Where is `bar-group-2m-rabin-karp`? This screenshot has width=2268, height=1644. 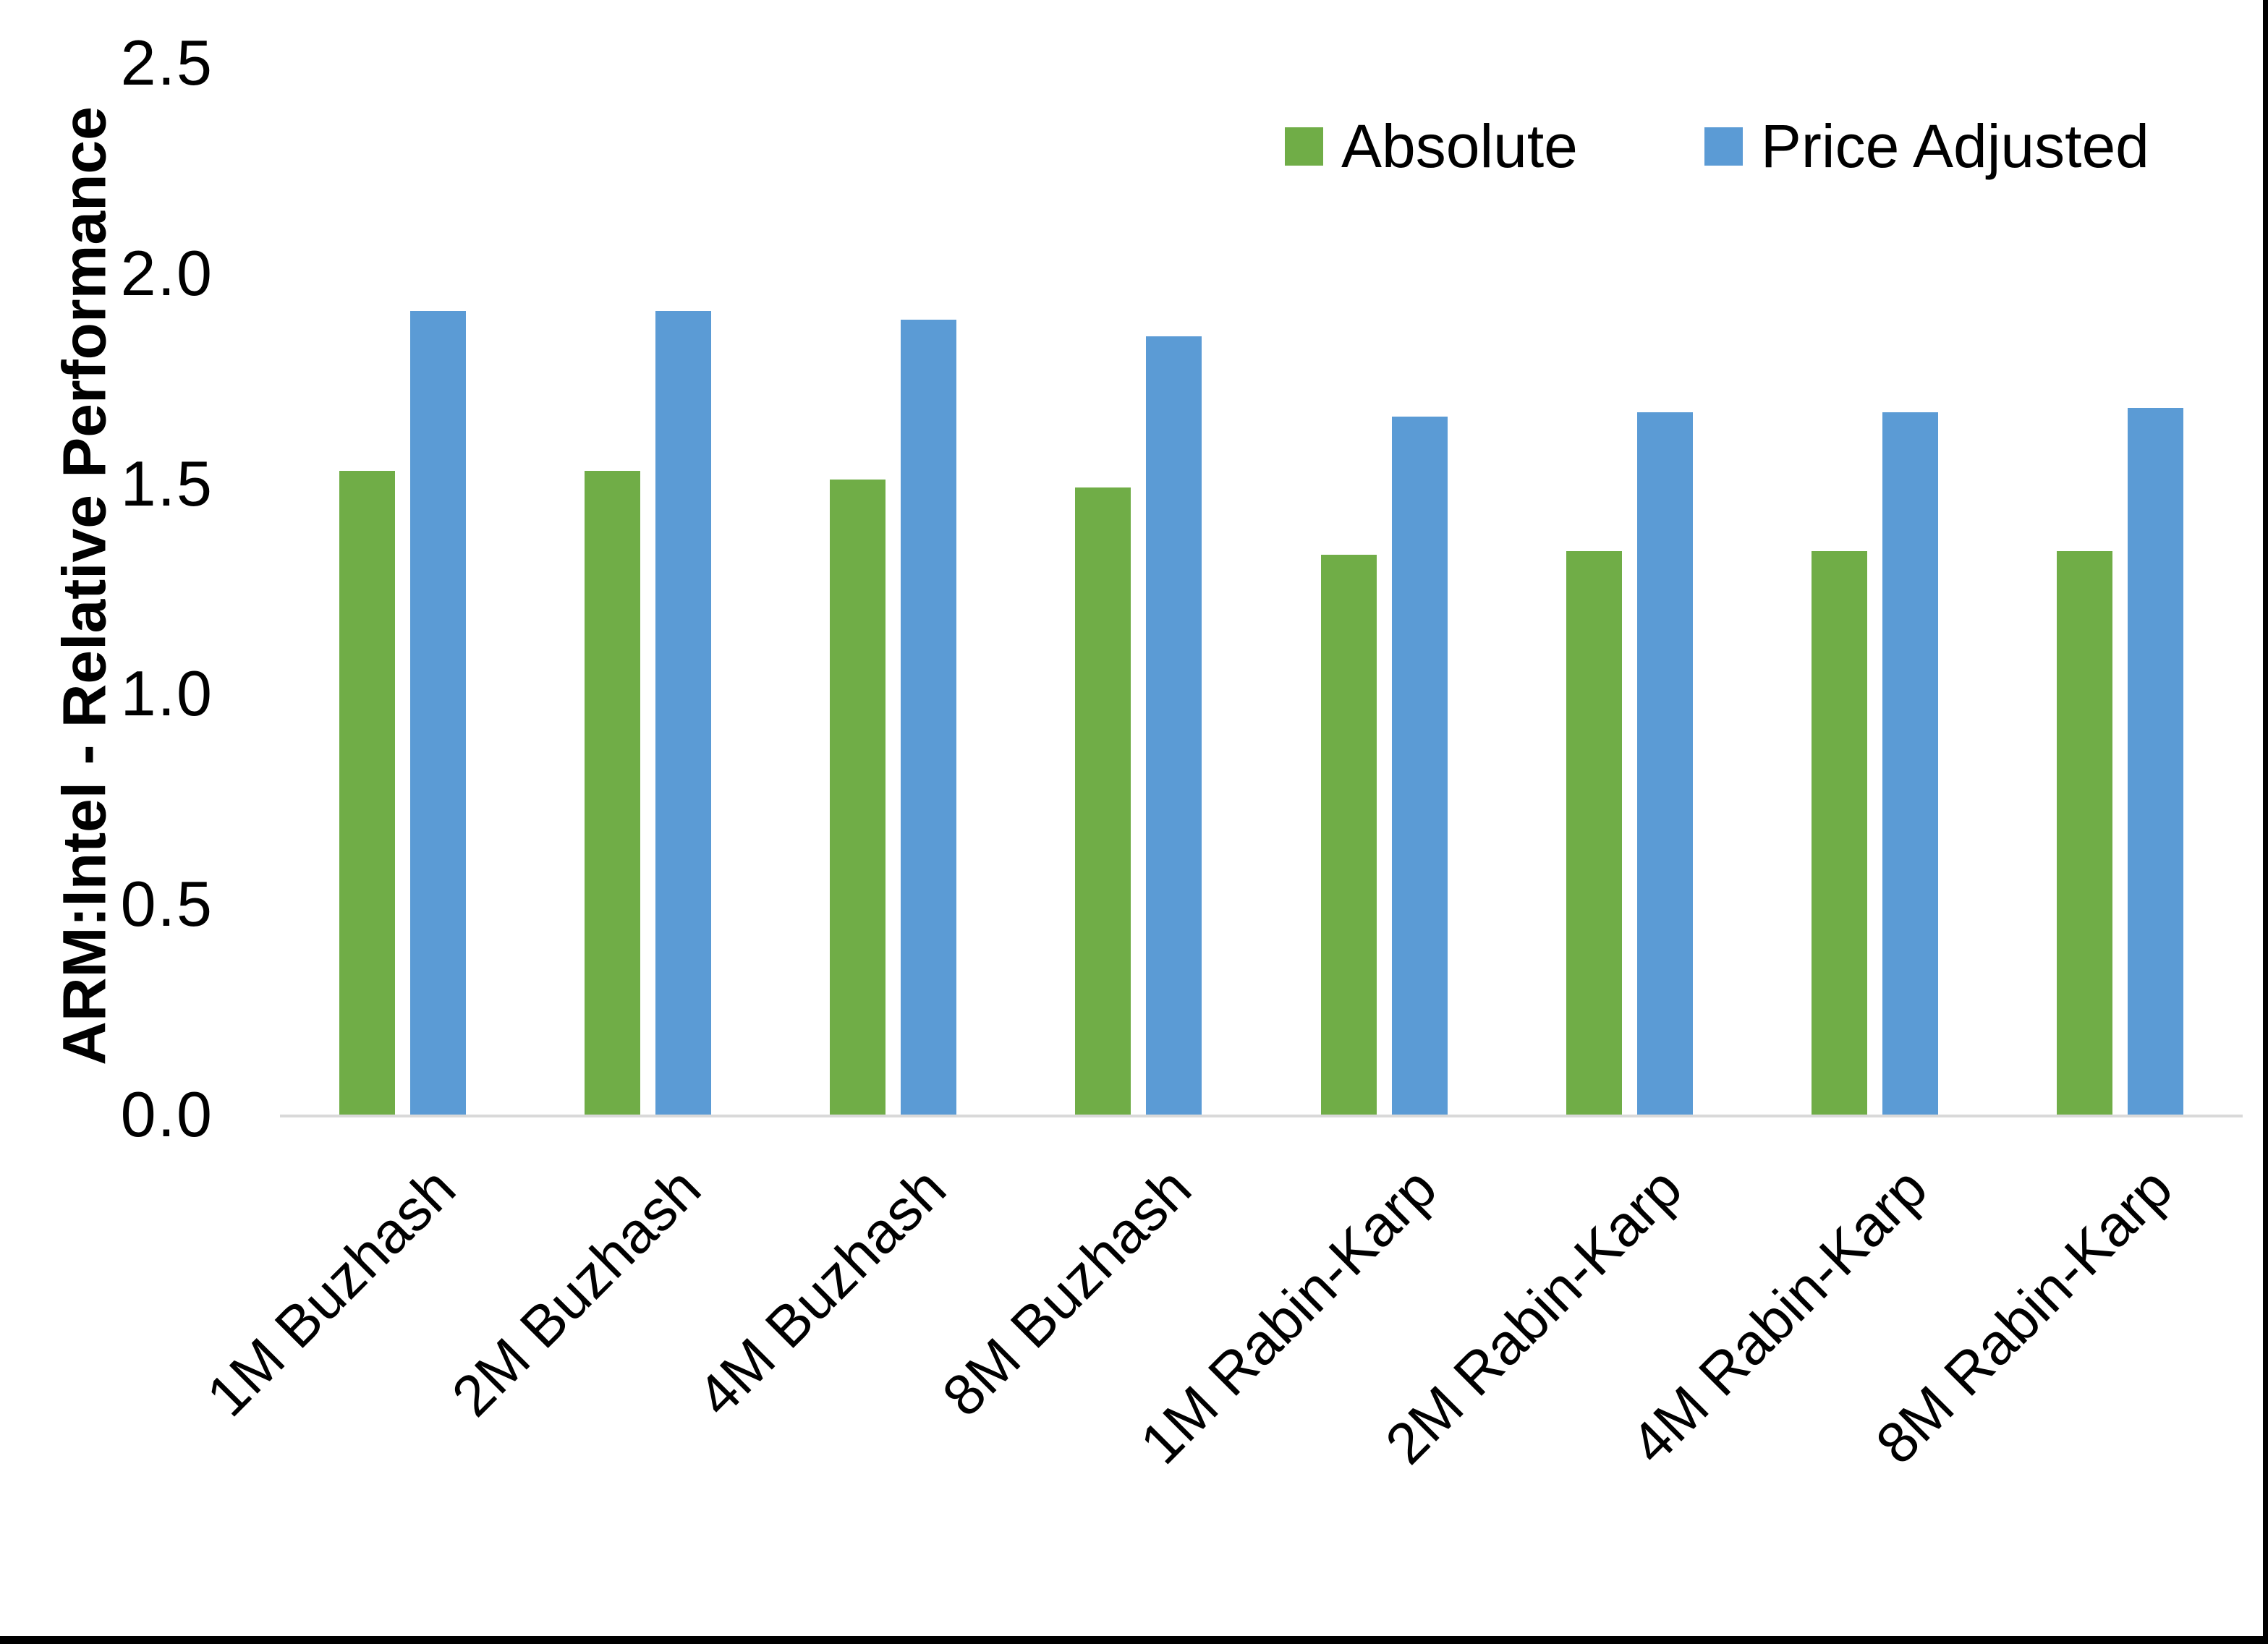
bar-group-2m-rabin-karp is located at coordinates (1630, 589).